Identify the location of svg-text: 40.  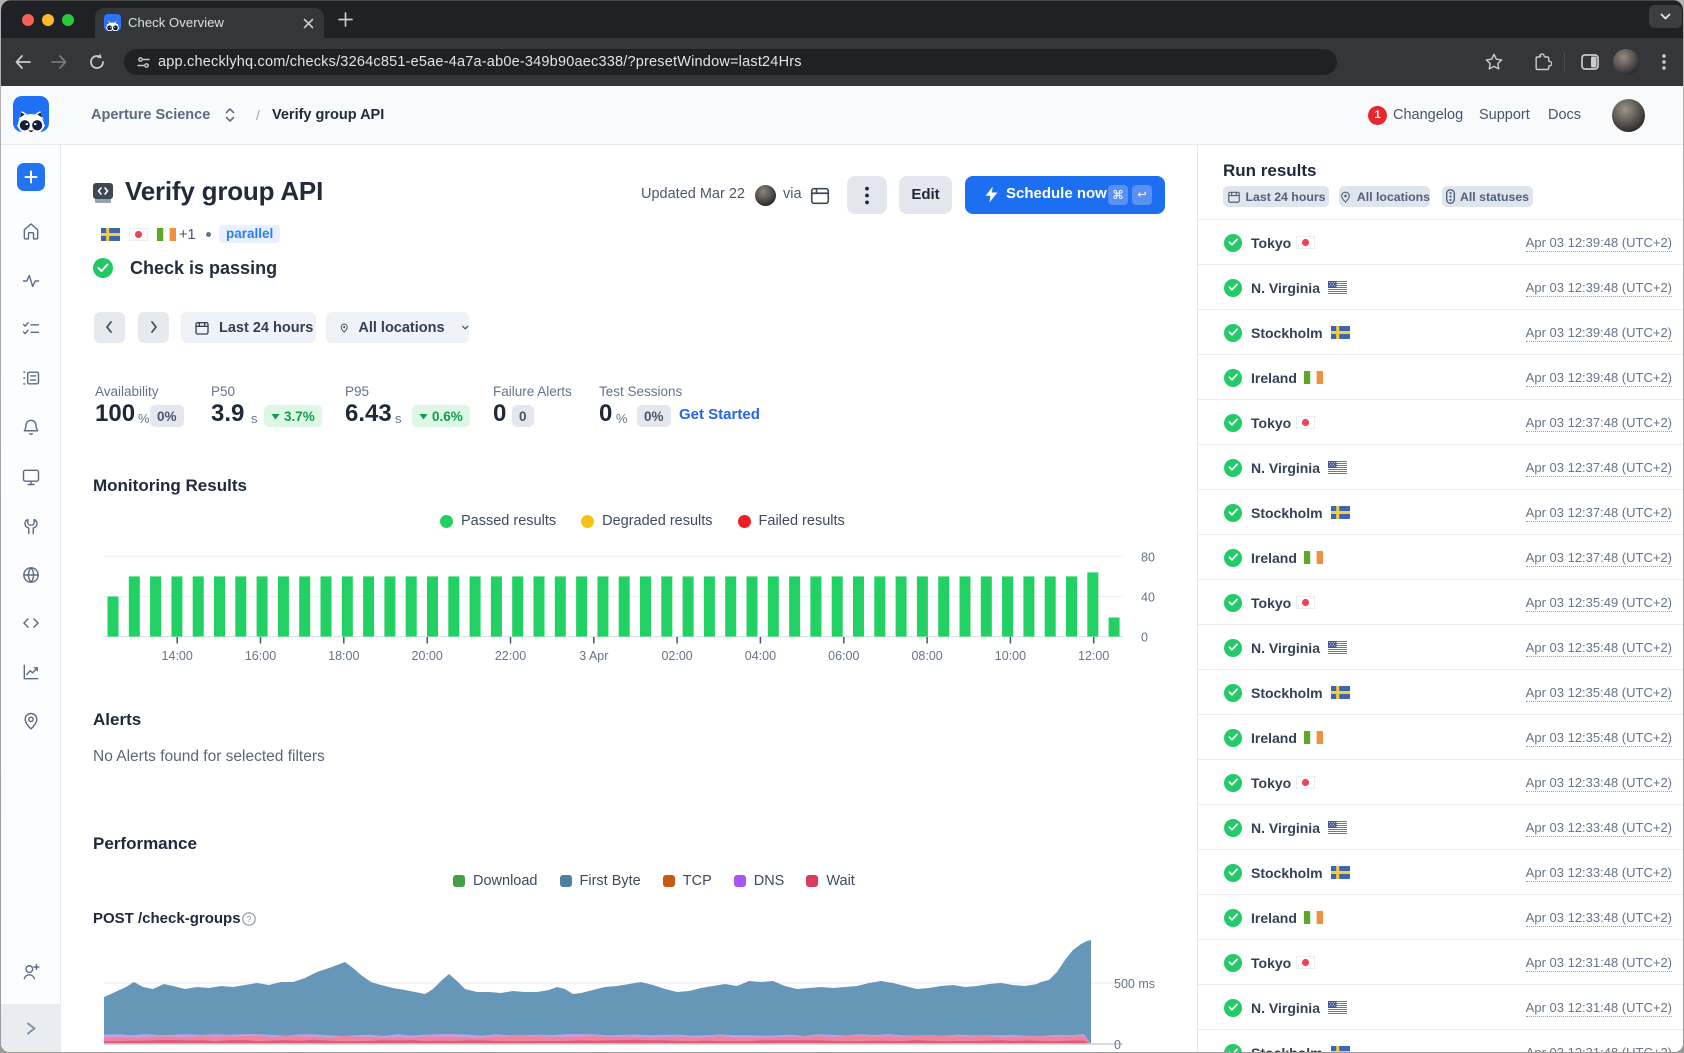
(1148, 598).